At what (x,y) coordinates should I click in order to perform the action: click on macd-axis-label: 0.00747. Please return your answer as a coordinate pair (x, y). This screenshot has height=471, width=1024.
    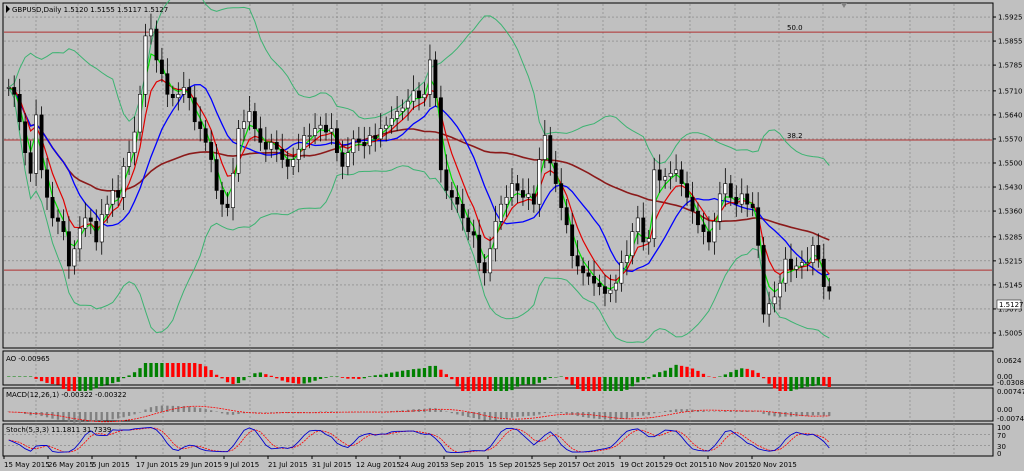
    Looking at the image, I should click on (1010, 392).